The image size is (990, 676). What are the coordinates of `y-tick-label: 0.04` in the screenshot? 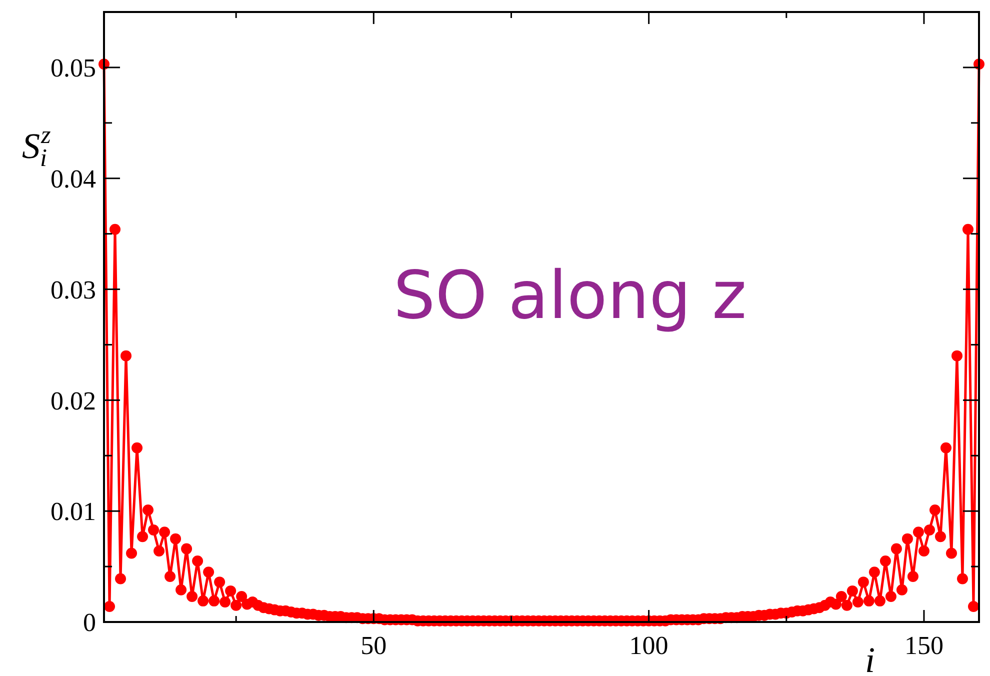 It's located at (73, 179).